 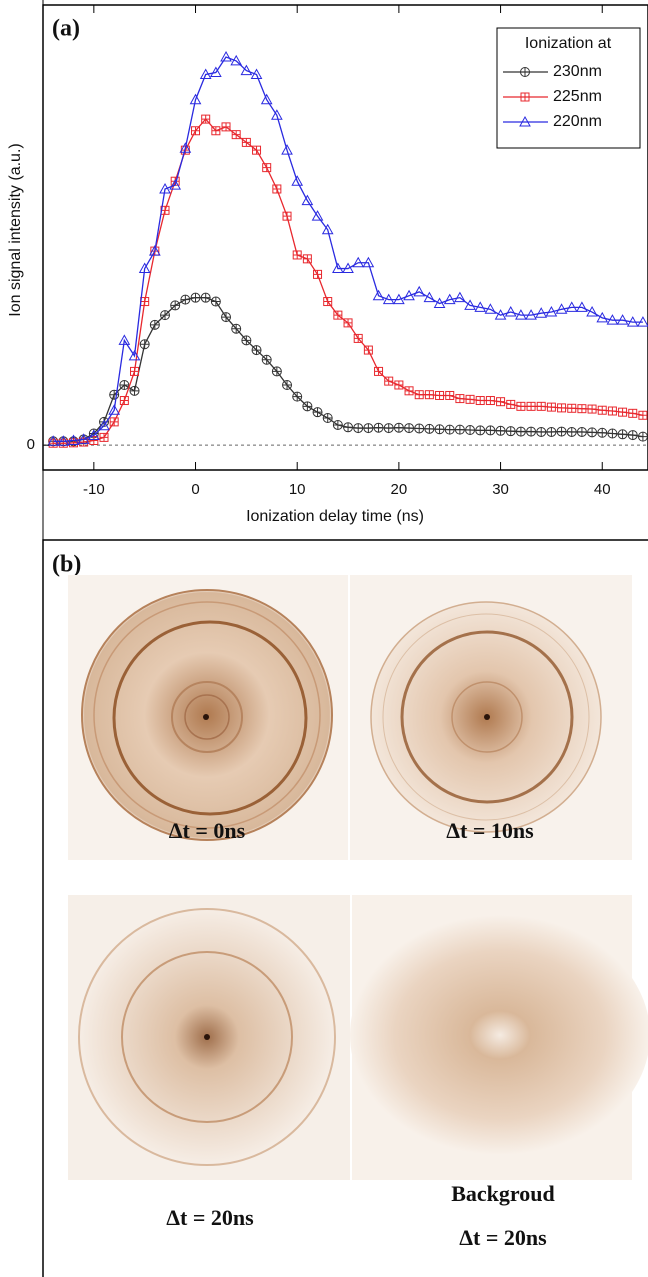 I want to click on legend-label: 225nm, so click(x=577, y=96).